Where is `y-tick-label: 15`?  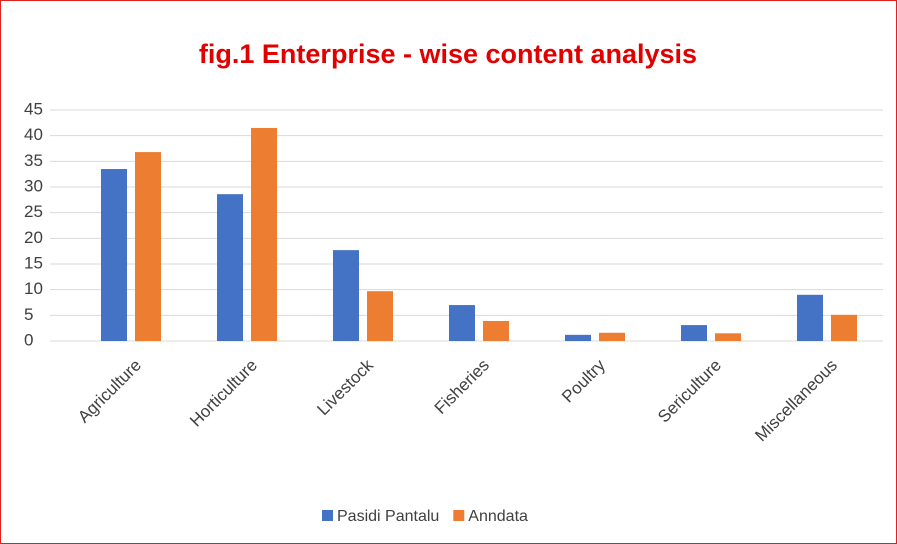 y-tick-label: 15 is located at coordinates (33, 262).